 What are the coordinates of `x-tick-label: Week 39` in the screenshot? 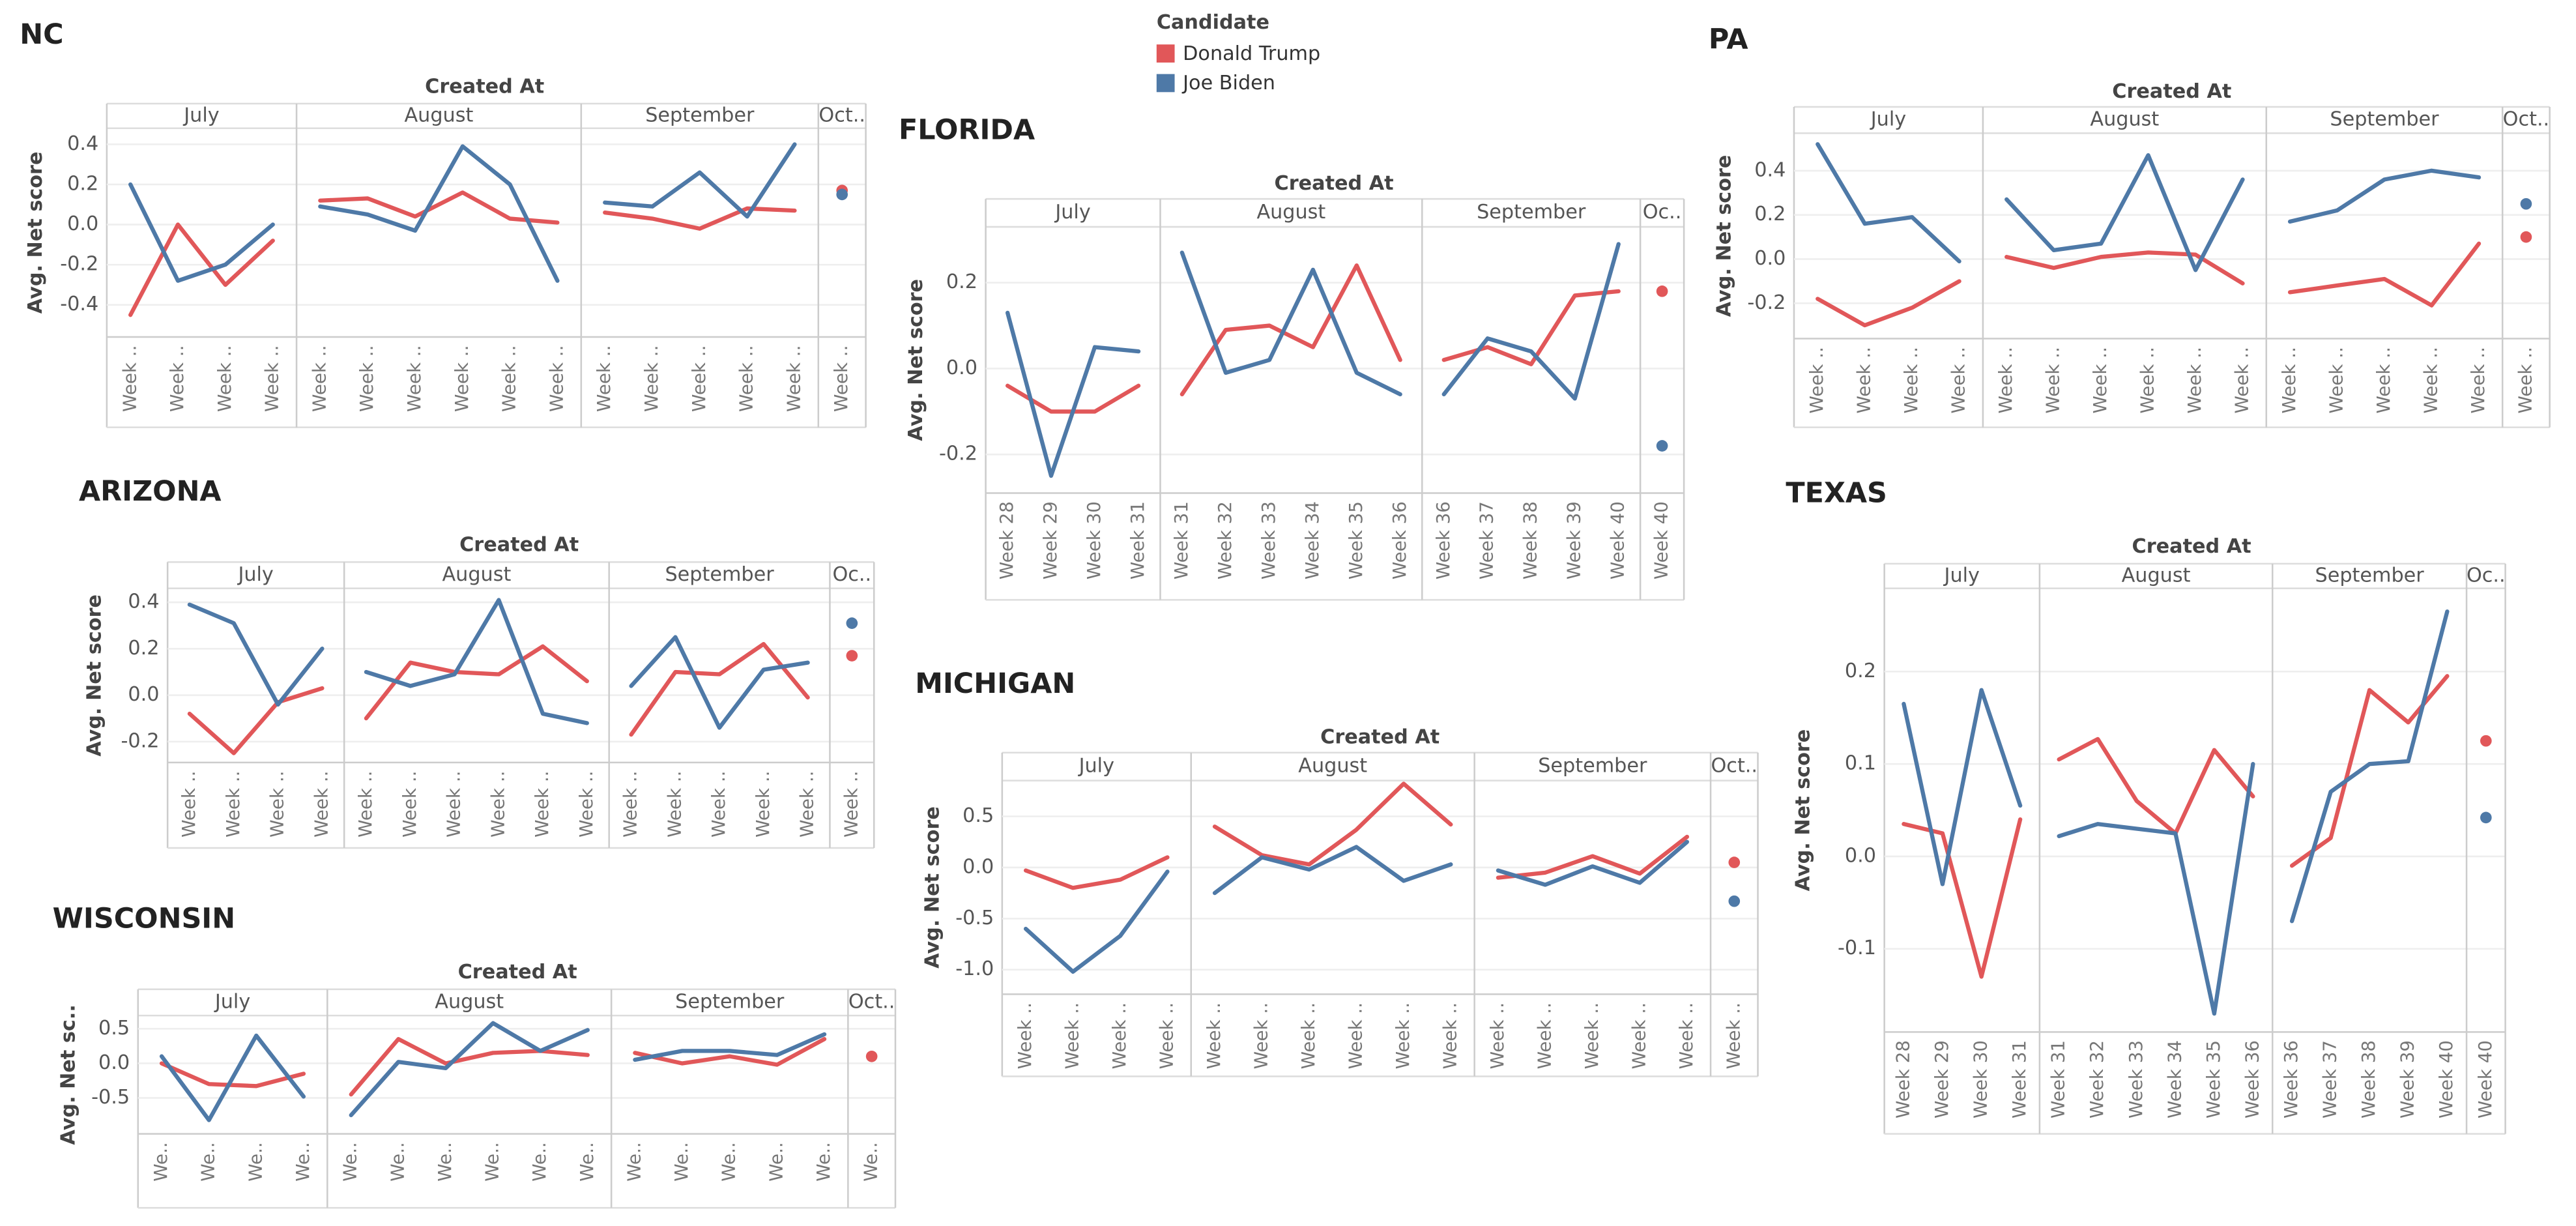 It's located at (2407, 1079).